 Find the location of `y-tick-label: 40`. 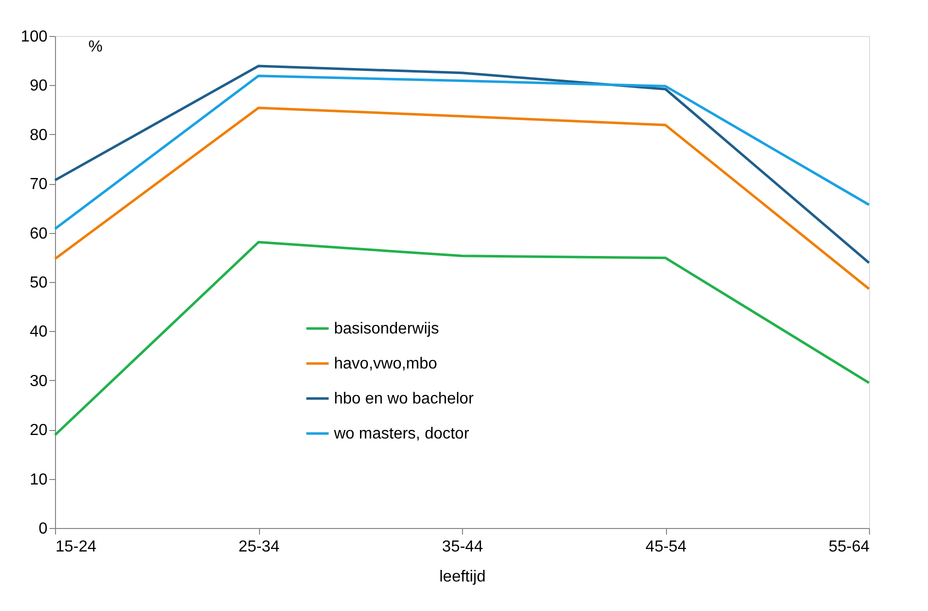

y-tick-label: 40 is located at coordinates (39, 332).